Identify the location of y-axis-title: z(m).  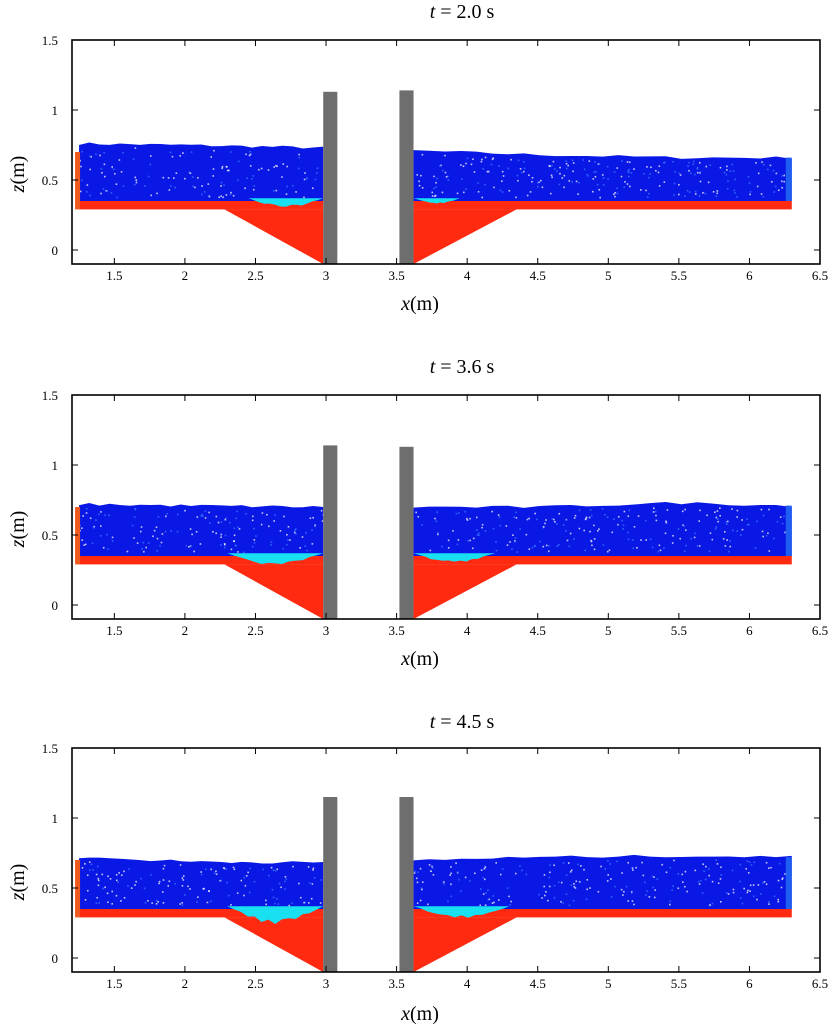
(18, 883).